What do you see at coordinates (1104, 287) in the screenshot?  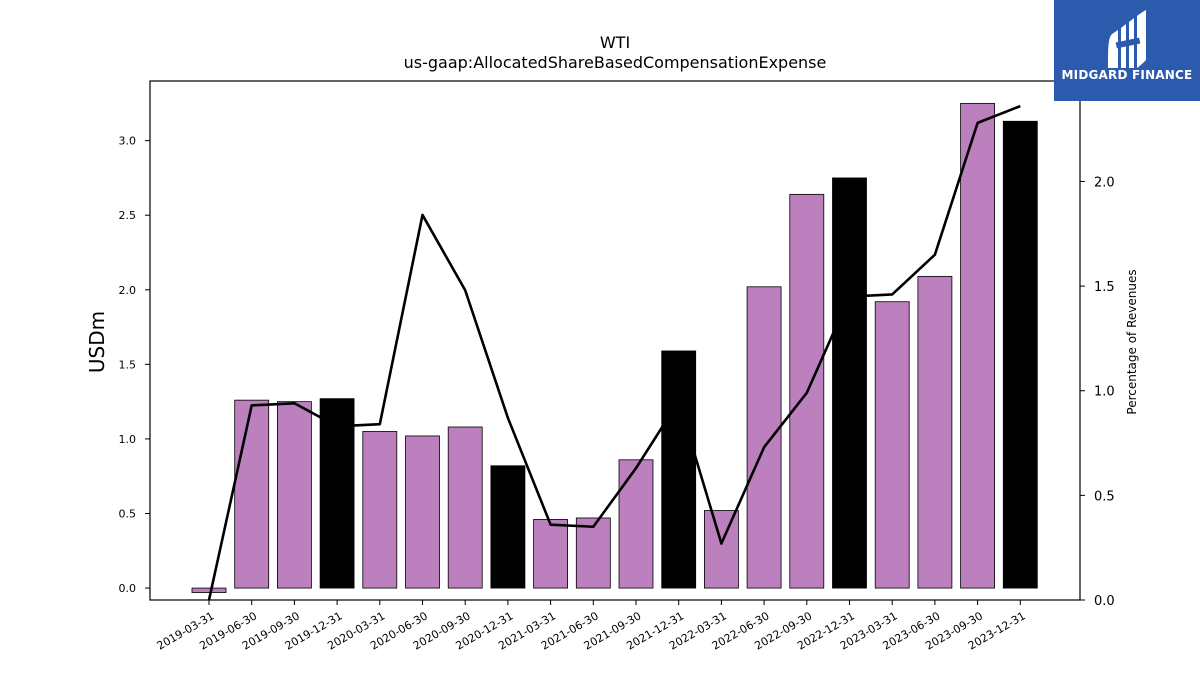 I see `y2-tick-label: 1.5` at bounding box center [1104, 287].